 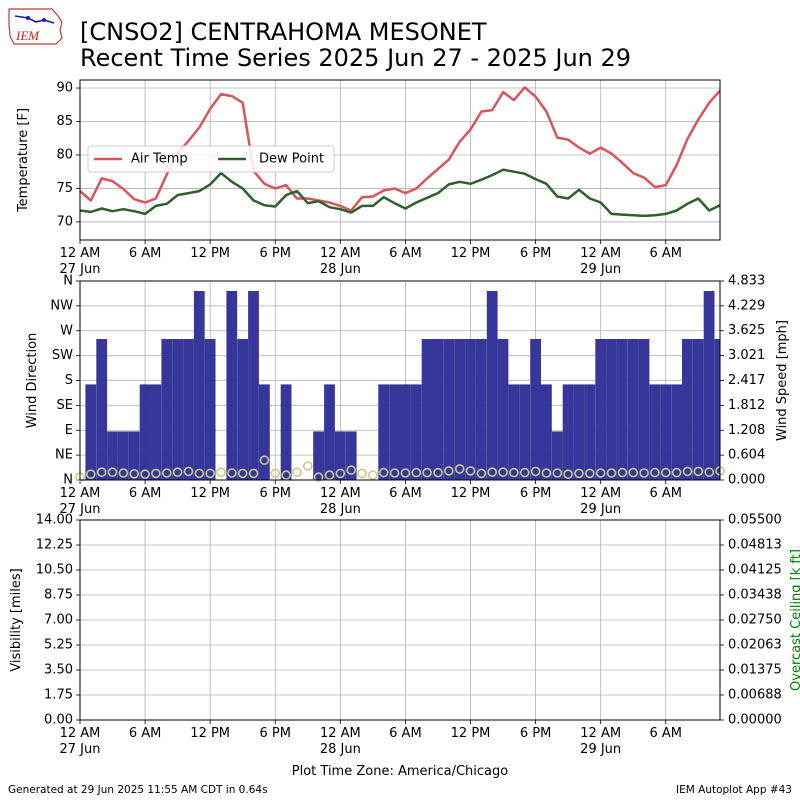 What do you see at coordinates (68, 480) in the screenshot?
I see `y-tick-label: N` at bounding box center [68, 480].